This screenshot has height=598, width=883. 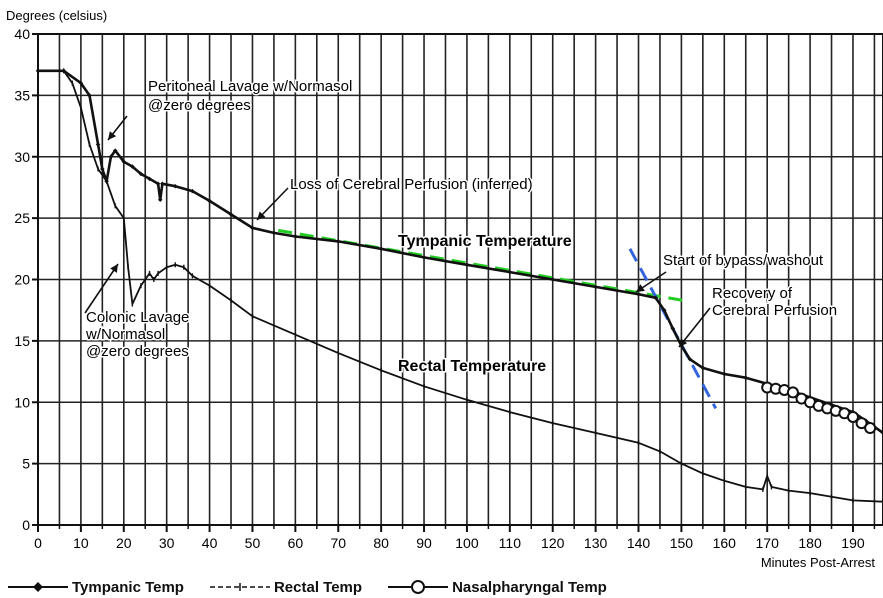 I want to click on annotation-text: Peritoneal Lavage w/Normasol, so click(x=250, y=86).